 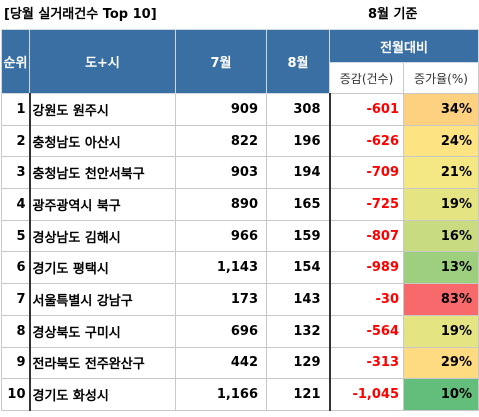 I want to click on rate-cell: 10%, so click(x=441, y=394).